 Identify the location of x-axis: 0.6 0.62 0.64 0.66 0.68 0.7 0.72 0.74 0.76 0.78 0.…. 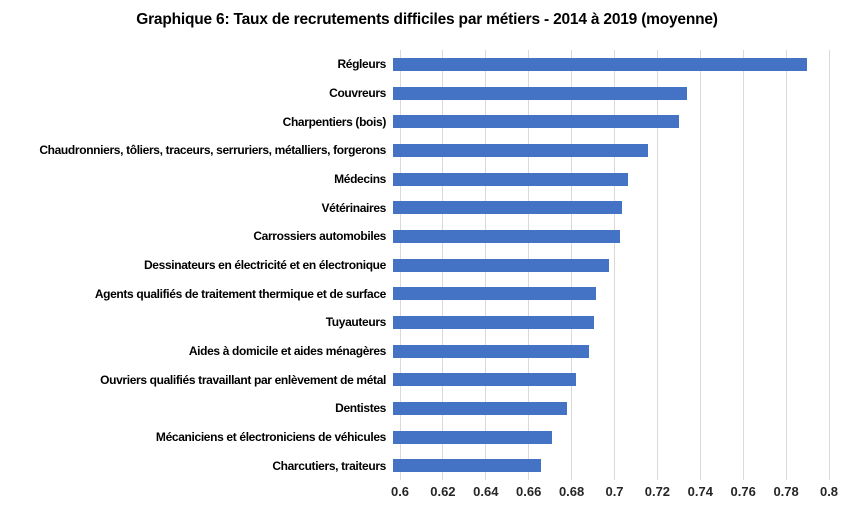
(614, 494).